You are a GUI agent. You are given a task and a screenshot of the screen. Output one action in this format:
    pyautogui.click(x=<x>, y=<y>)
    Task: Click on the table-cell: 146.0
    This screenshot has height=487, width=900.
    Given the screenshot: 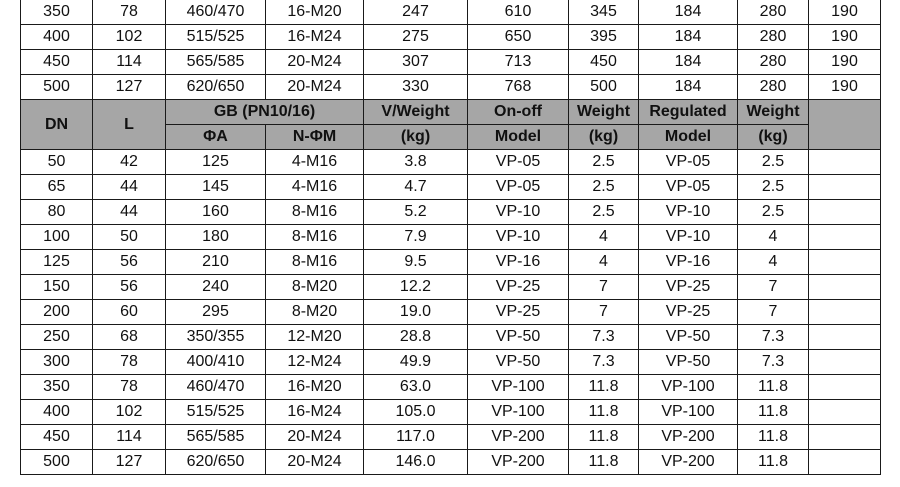 What is the action you would take?
    pyautogui.click(x=415, y=462)
    